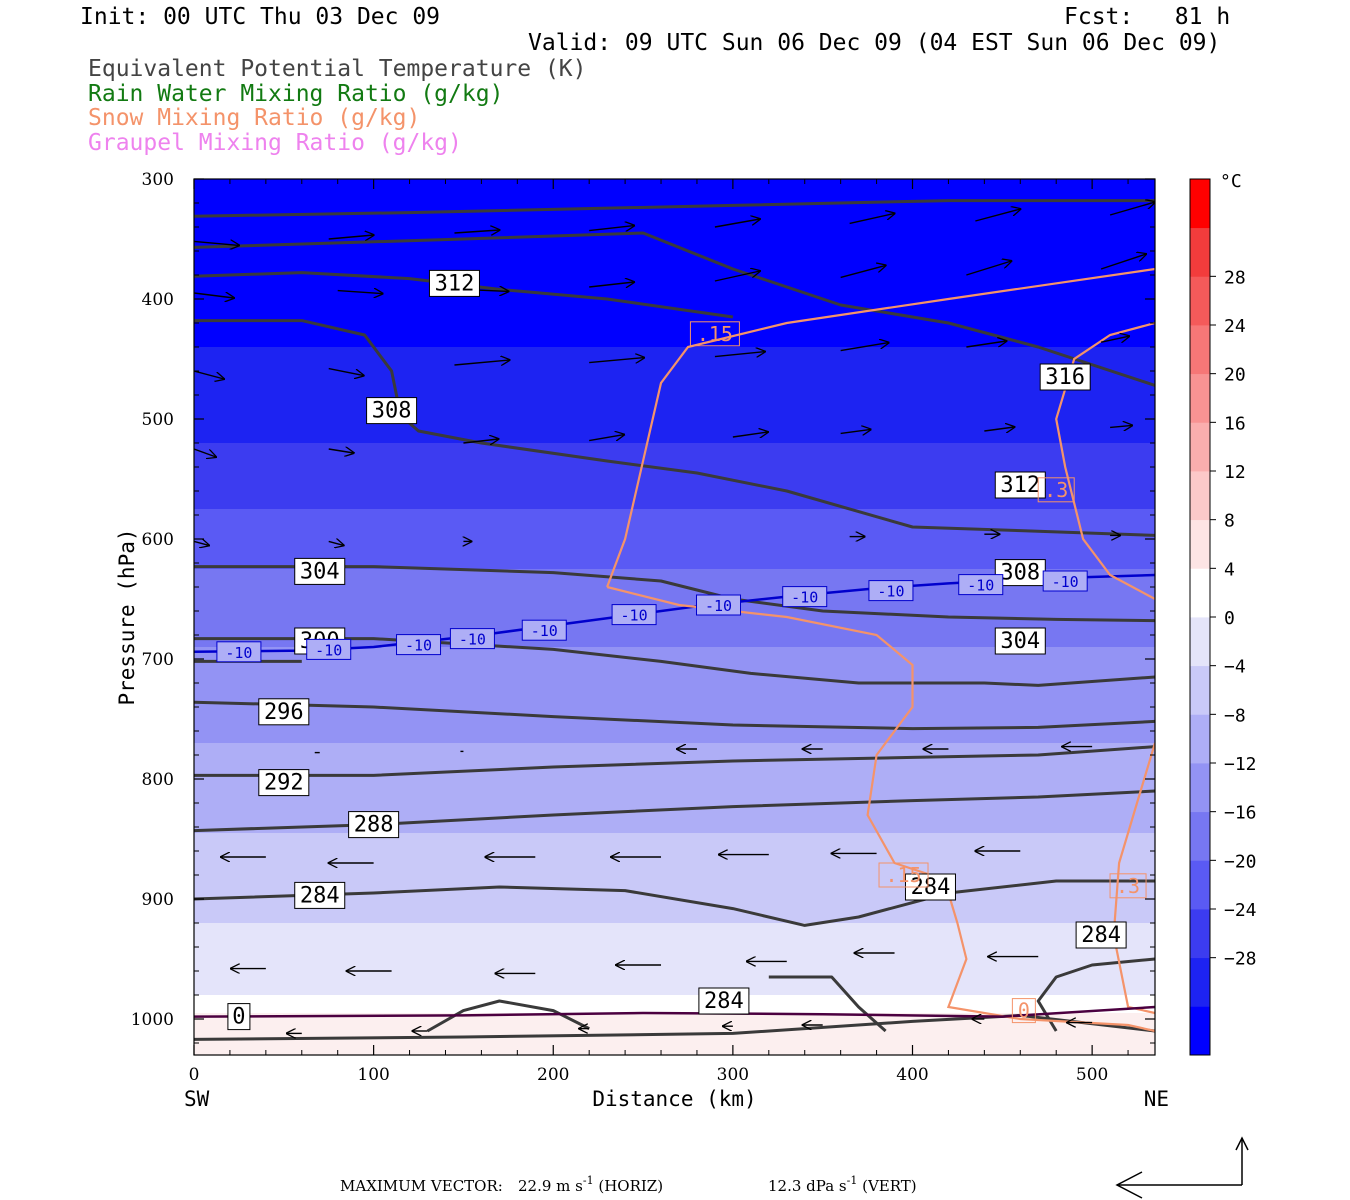 This screenshot has width=1350, height=1200. I want to click on theta-e-label: 292, so click(284, 783).